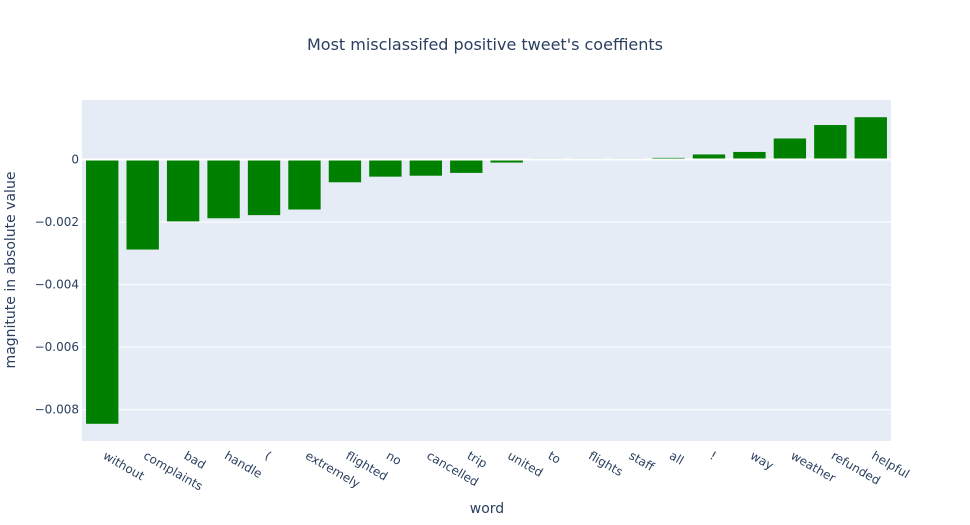 The width and height of the screenshot is (970, 525). What do you see at coordinates (525, 463) in the screenshot?
I see `x-tick-label: united` at bounding box center [525, 463].